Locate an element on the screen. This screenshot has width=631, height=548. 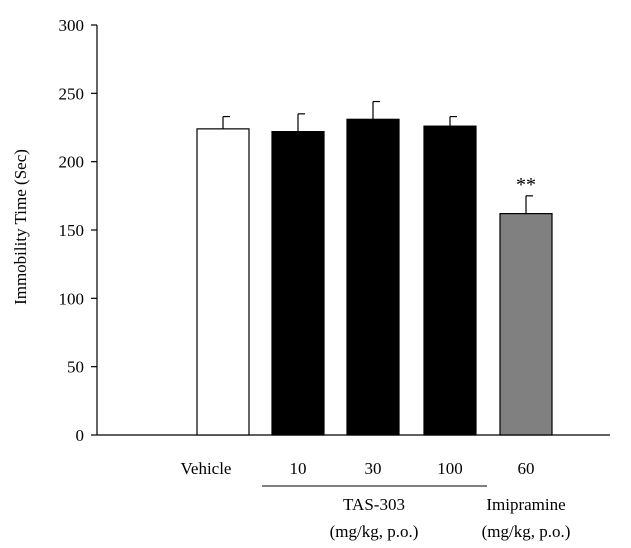
category-label-0: Vehicle is located at coordinates (206, 468).